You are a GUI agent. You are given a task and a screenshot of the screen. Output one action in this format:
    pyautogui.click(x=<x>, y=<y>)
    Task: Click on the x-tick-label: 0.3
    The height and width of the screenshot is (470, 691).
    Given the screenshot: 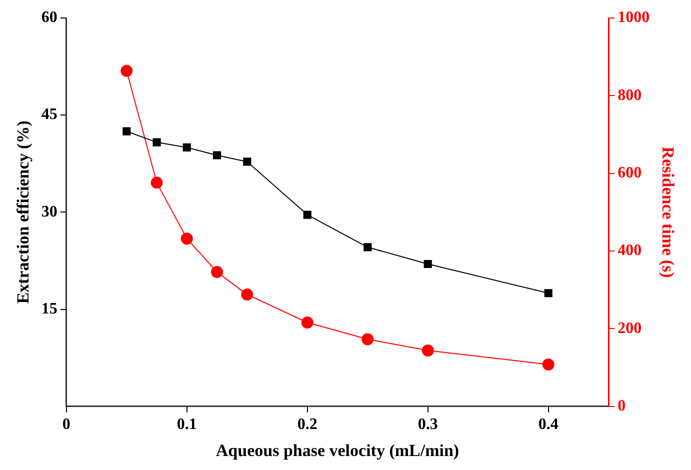 What is the action you would take?
    pyautogui.click(x=428, y=425)
    